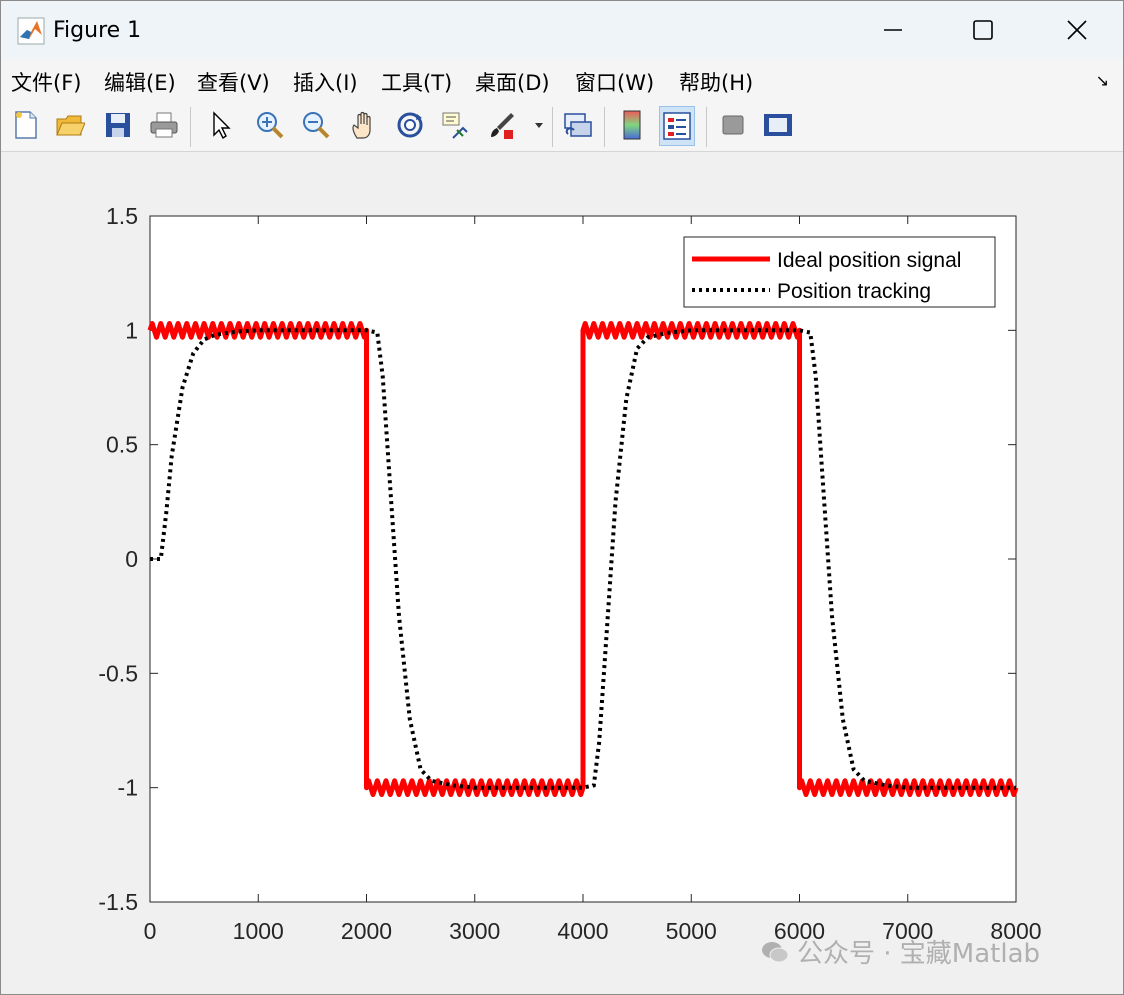  I want to click on y-tick-label: -1, so click(128, 788).